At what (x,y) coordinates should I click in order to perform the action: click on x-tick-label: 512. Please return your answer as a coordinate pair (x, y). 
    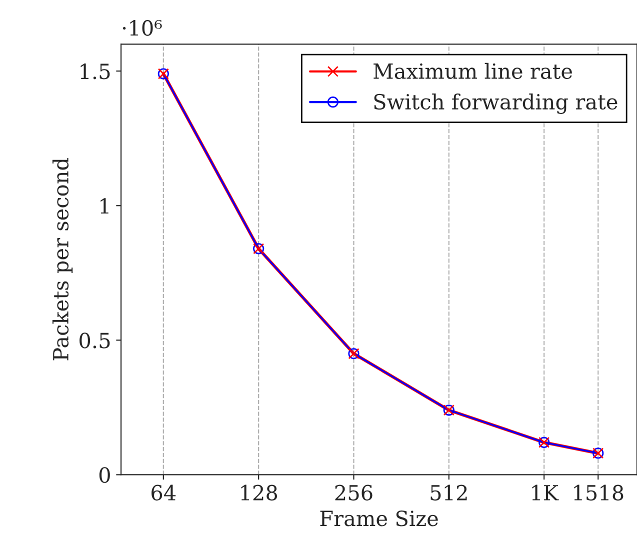
    Looking at the image, I should click on (448, 492).